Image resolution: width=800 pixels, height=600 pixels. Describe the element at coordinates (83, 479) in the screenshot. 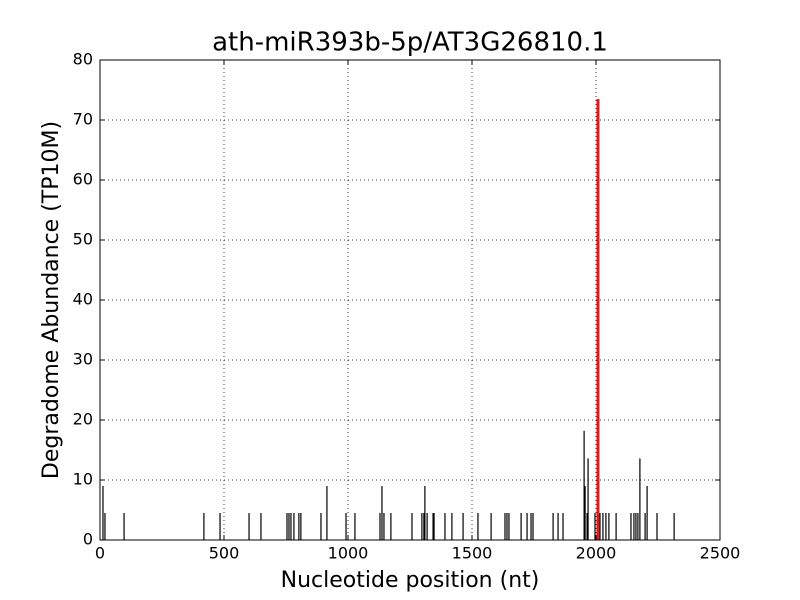

I see `y-tick-label: 10` at that location.